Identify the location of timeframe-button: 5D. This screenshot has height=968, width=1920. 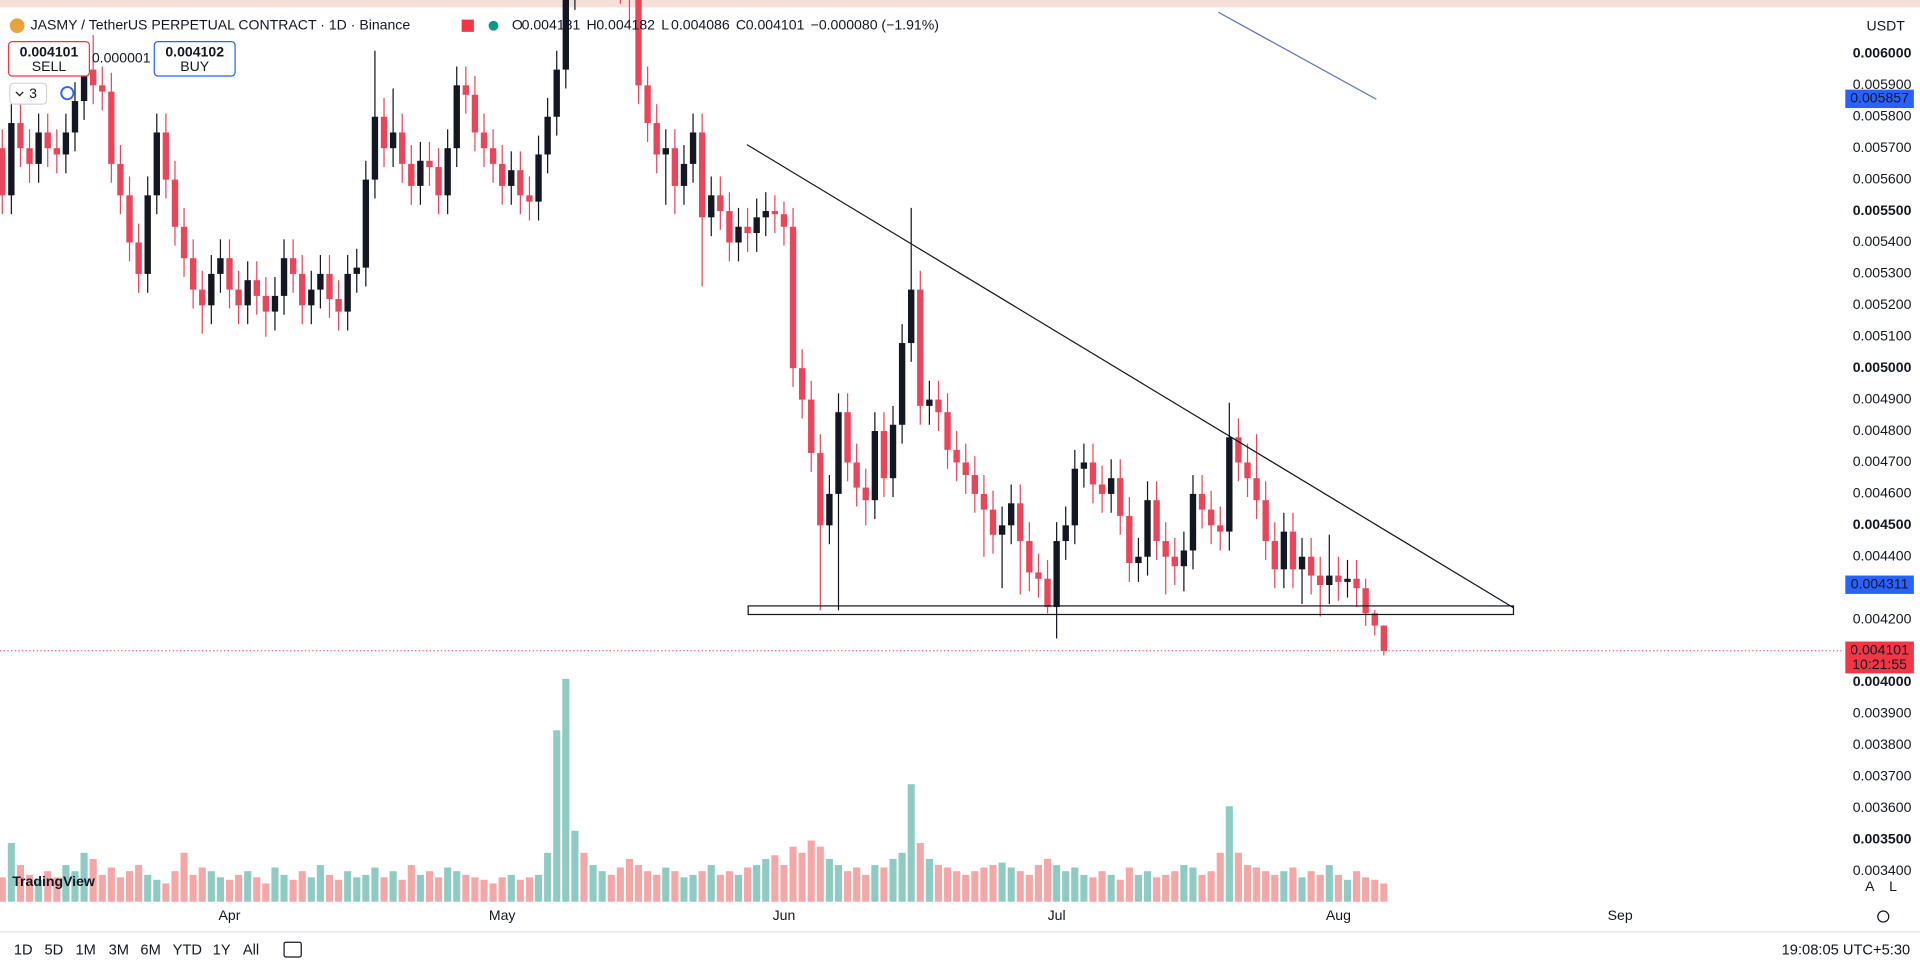
(53, 951).